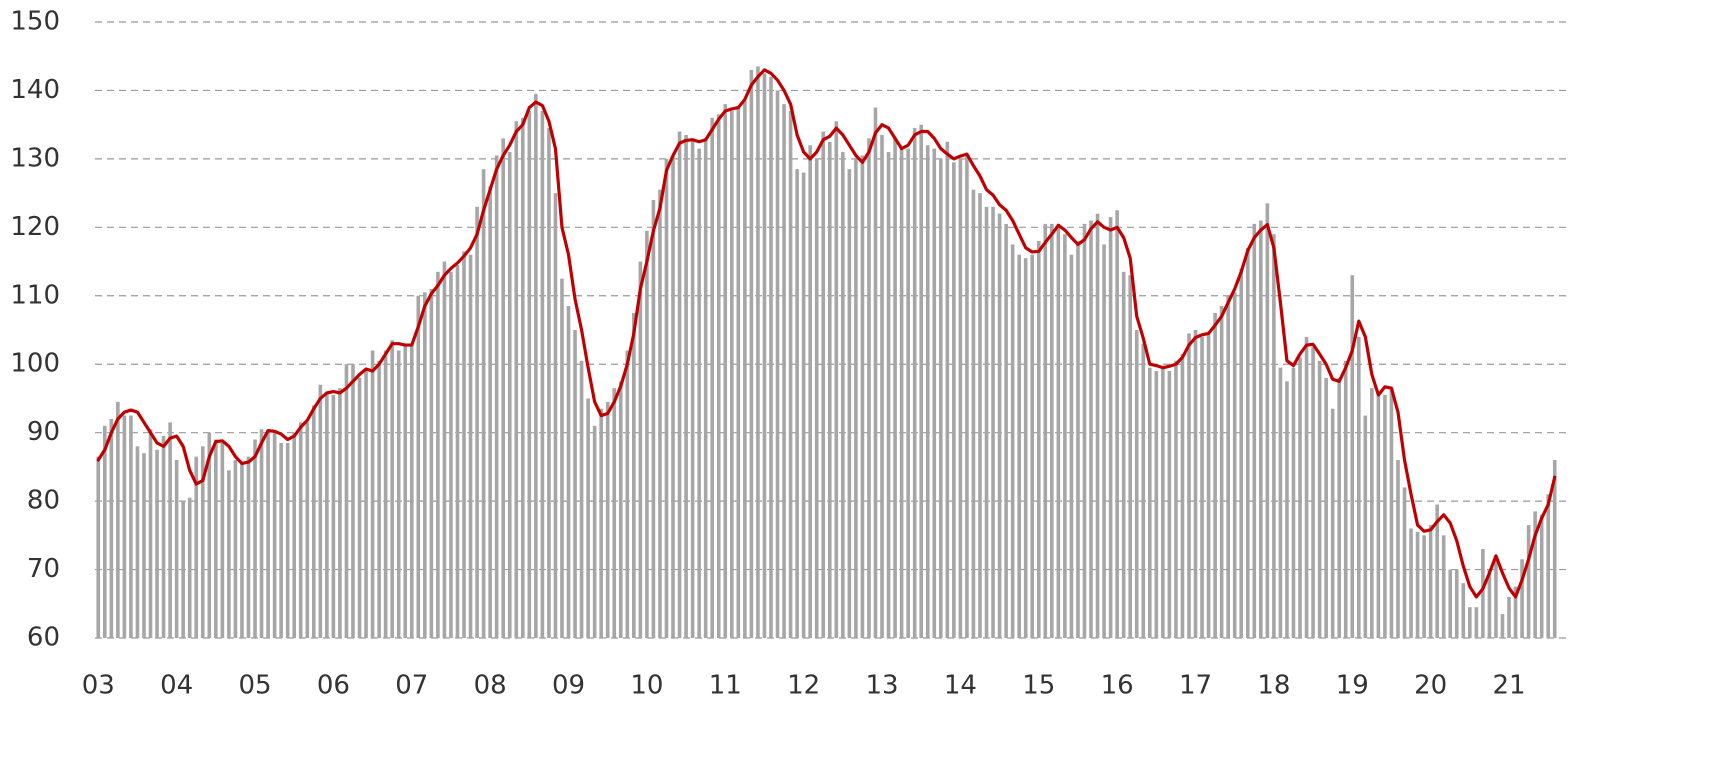  What do you see at coordinates (1508, 686) in the screenshot?
I see `x-tick-label: 21` at bounding box center [1508, 686].